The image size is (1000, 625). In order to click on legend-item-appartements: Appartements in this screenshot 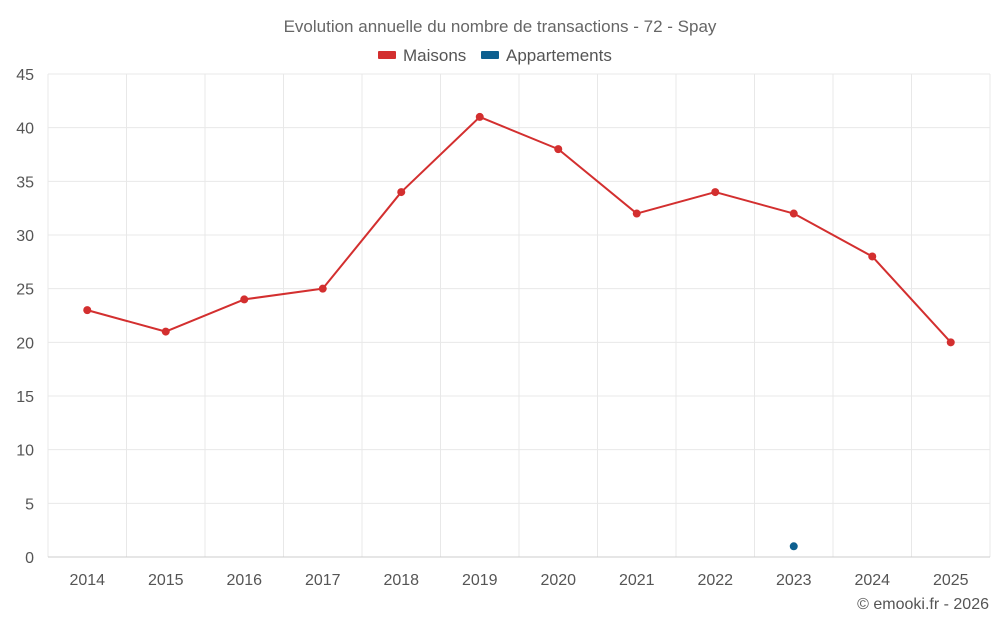, I will do `click(546, 55)`.